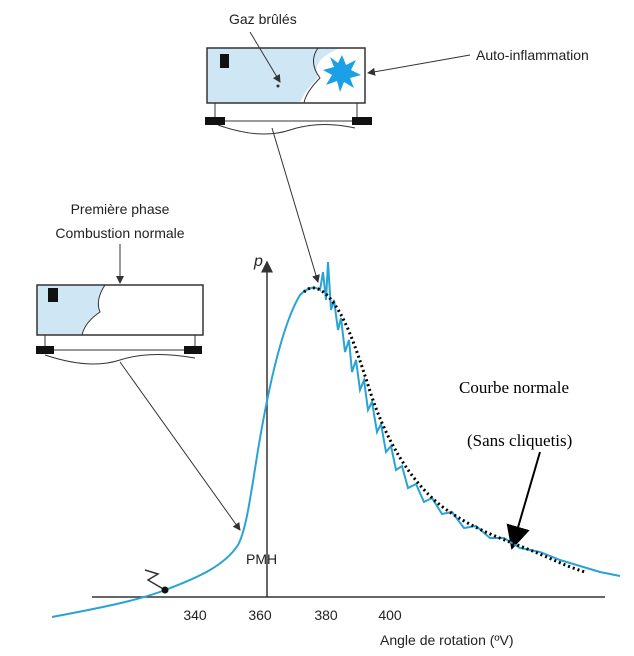 This screenshot has width=634, height=656. What do you see at coordinates (519, 440) in the screenshot?
I see `label: (Sans cliquetis)` at bounding box center [519, 440].